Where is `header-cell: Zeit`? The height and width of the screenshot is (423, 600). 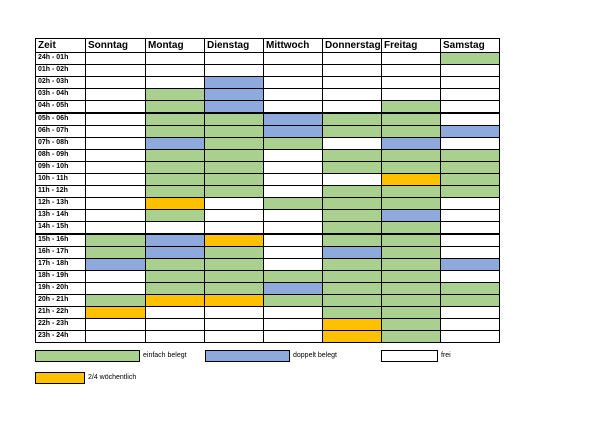
header-cell: Zeit is located at coordinates (60, 45).